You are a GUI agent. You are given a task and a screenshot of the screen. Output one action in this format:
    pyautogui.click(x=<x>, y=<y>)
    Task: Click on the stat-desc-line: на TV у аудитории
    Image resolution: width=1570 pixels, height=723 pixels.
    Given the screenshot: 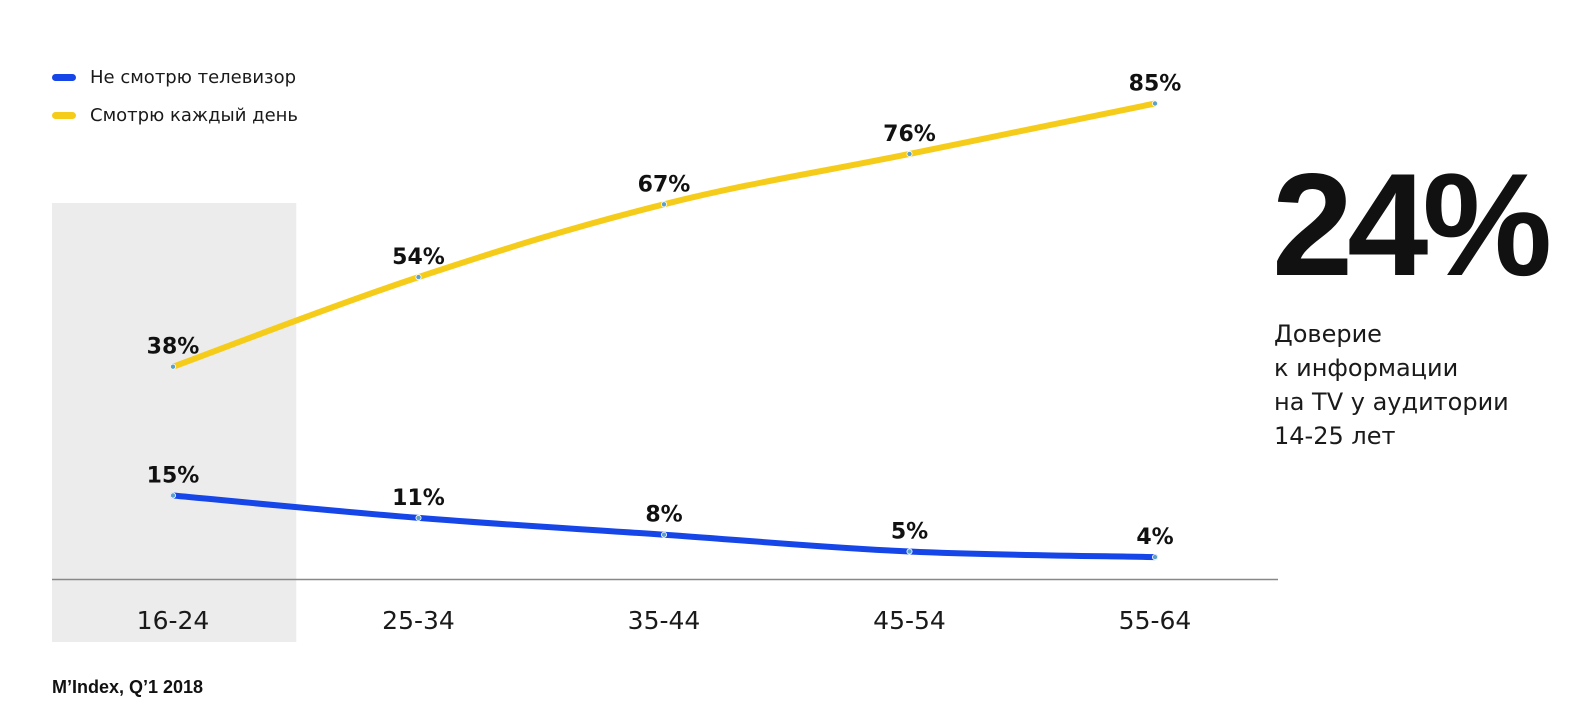 What is the action you would take?
    pyautogui.click(x=1391, y=402)
    